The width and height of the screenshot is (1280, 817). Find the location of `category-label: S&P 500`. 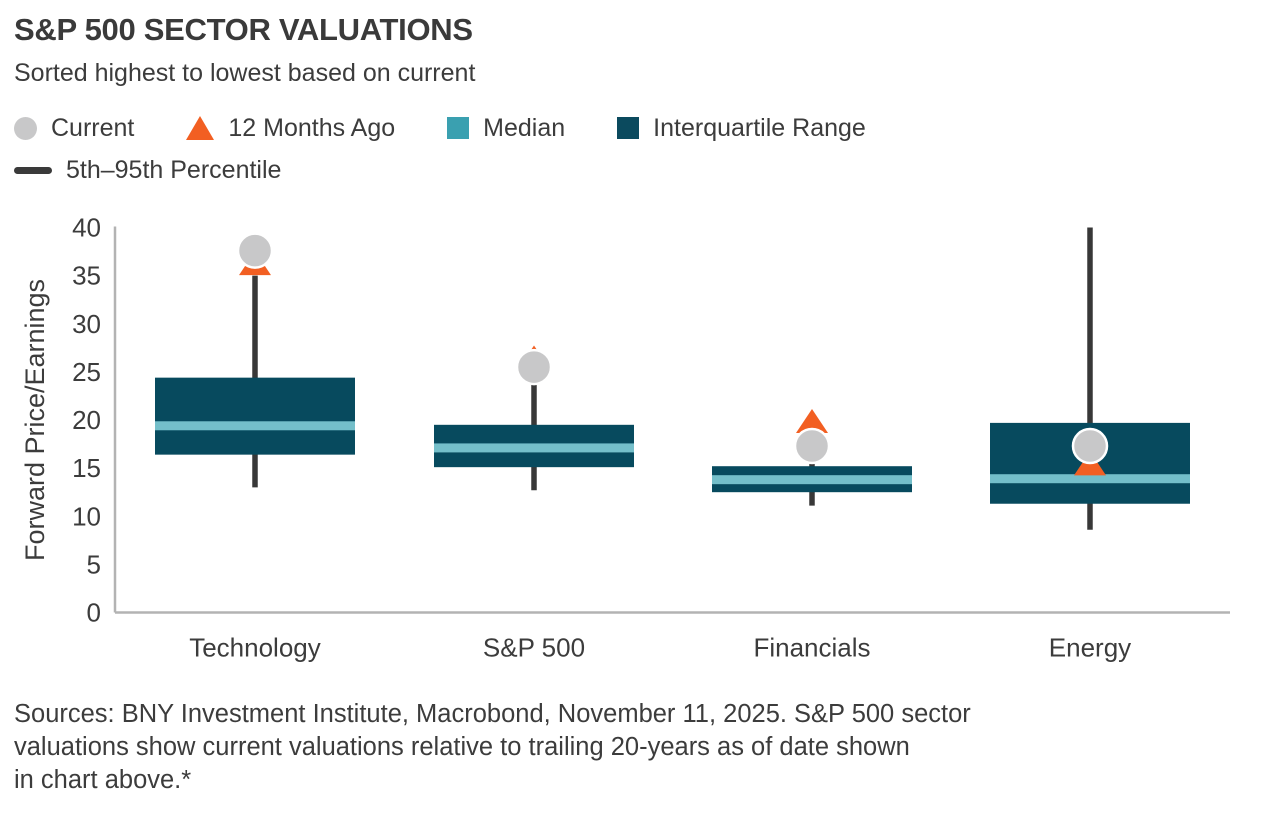

category-label: S&P 500 is located at coordinates (534, 648).